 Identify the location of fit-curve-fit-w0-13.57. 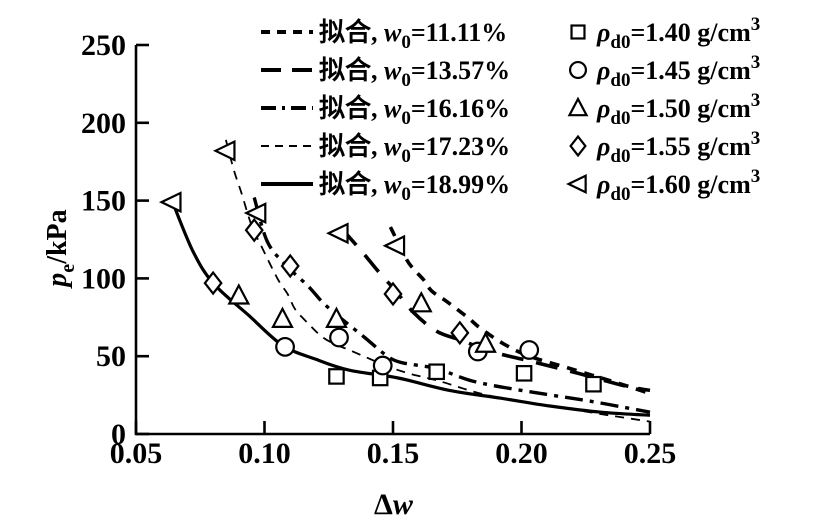
(495, 310).